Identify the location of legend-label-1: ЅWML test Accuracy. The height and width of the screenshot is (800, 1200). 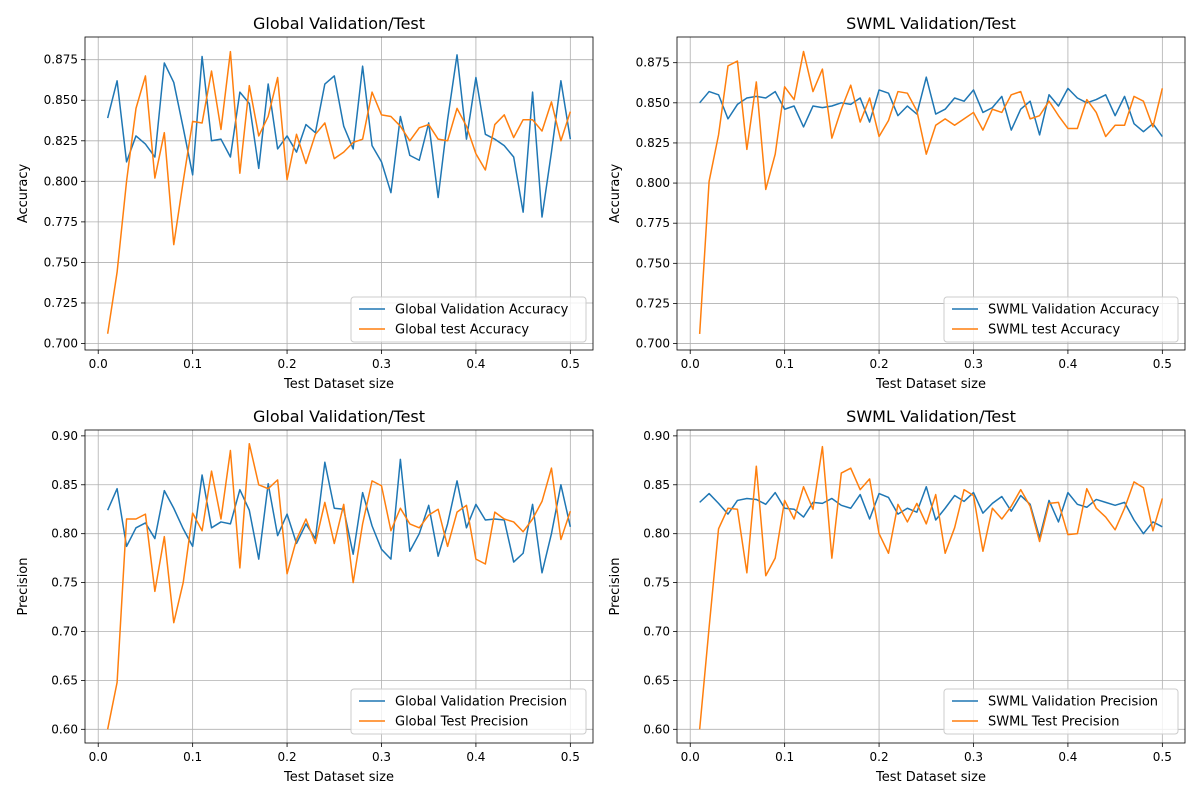
(1054, 330).